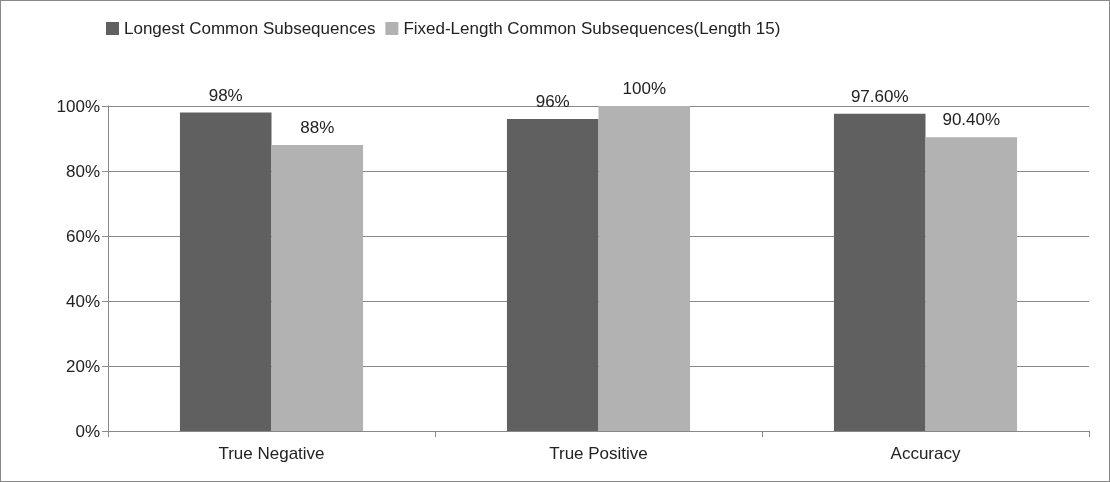  I want to click on y-tick-label: 20%, so click(82, 366).